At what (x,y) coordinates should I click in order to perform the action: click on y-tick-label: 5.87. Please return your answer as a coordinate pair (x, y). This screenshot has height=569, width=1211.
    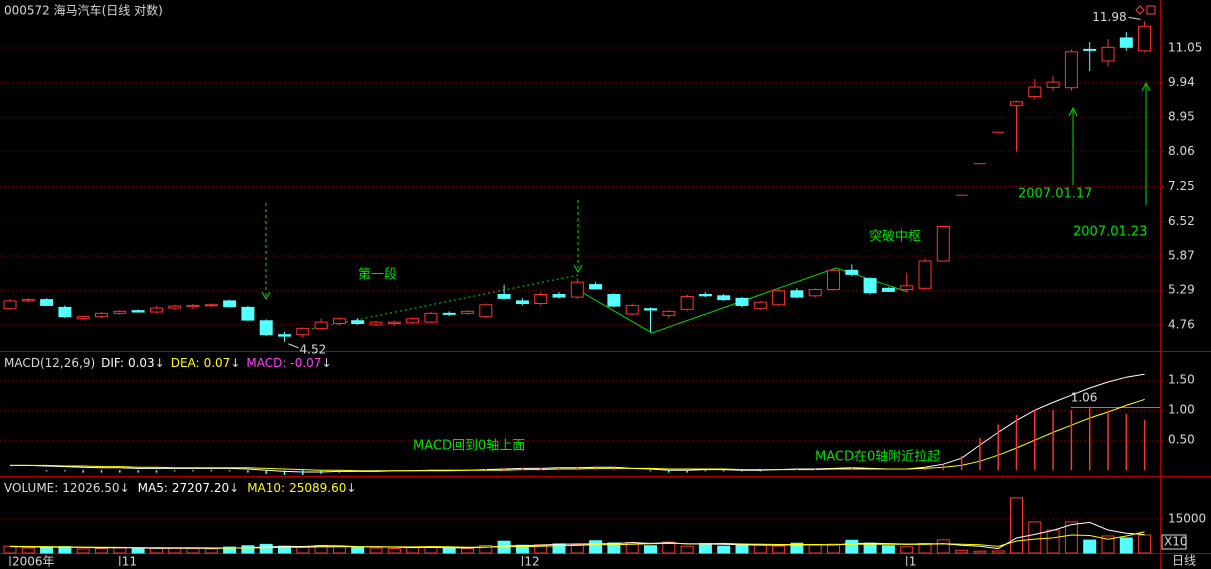
    Looking at the image, I should click on (1181, 255).